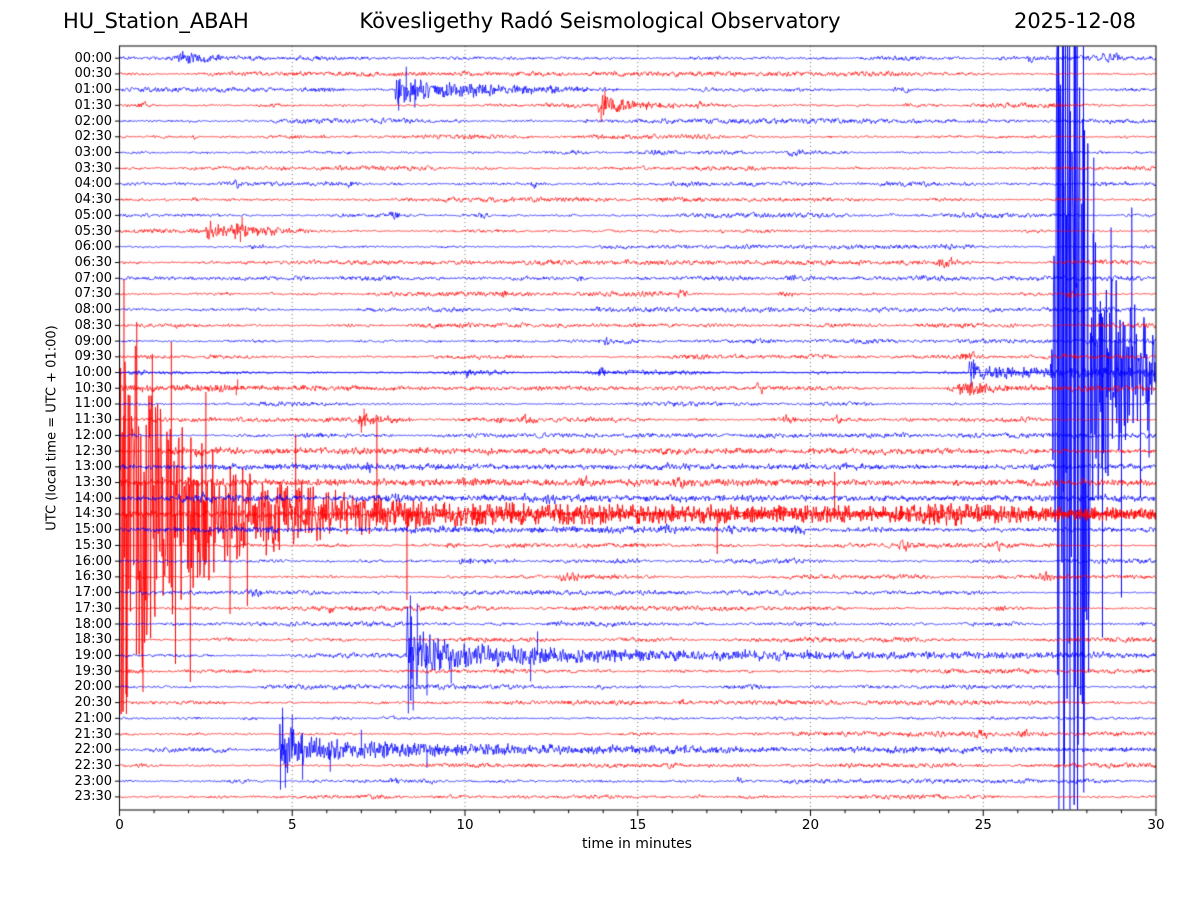 Image resolution: width=1200 pixels, height=900 pixels. I want to click on row-label: 23:30, so click(93, 797).